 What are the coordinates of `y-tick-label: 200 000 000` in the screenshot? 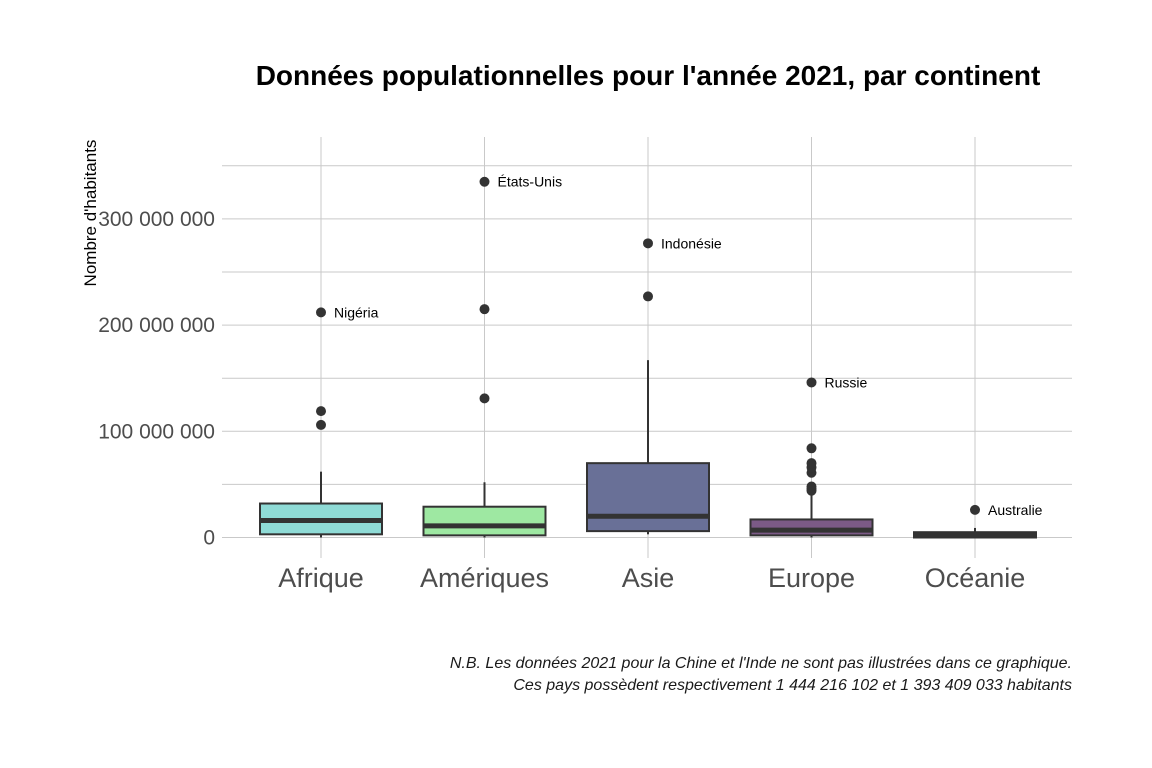 It's located at (156, 325).